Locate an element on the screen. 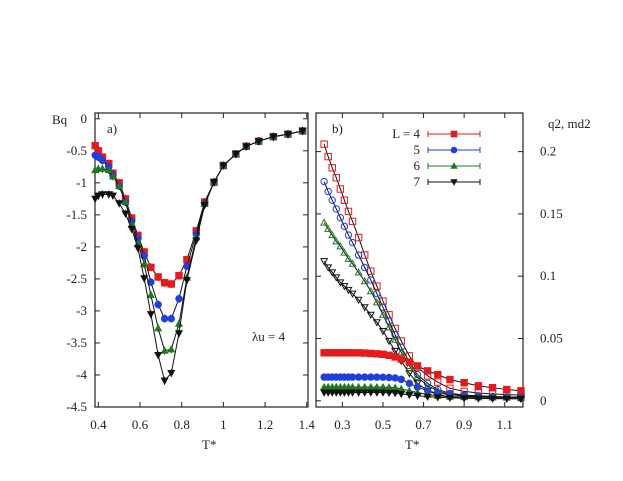  panel-a-ylabel: Bq is located at coordinates (60, 119).